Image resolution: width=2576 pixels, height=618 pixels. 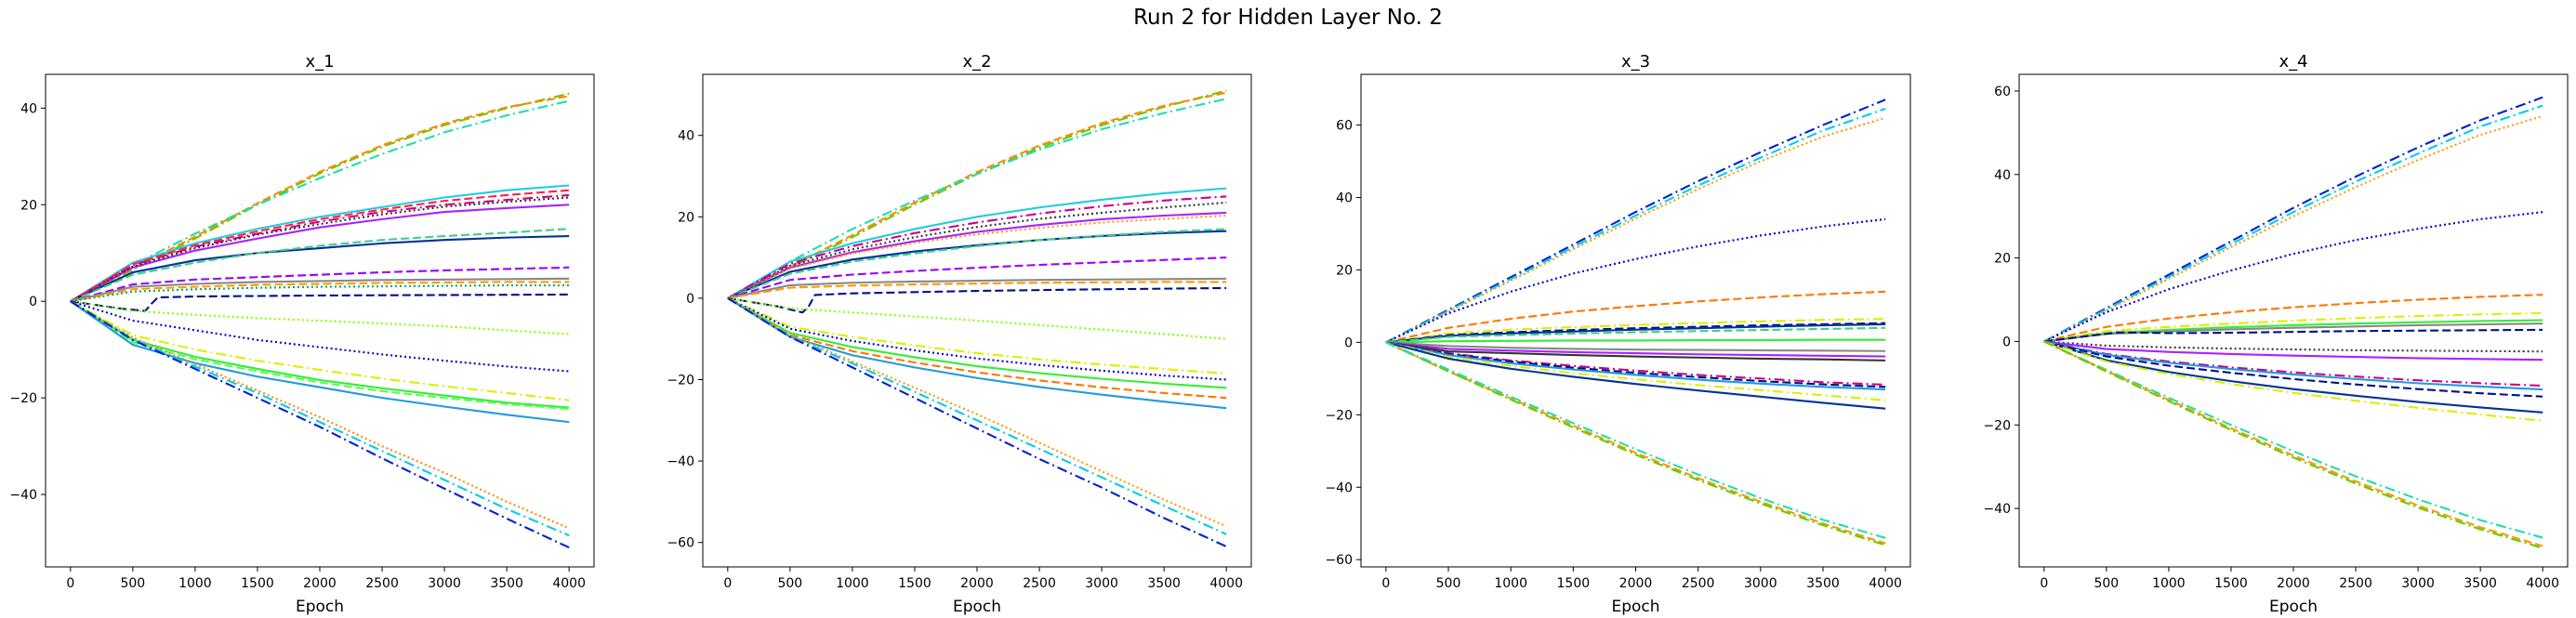 What do you see at coordinates (444, 583) in the screenshot?
I see `x-tick-label-1: 3000` at bounding box center [444, 583].